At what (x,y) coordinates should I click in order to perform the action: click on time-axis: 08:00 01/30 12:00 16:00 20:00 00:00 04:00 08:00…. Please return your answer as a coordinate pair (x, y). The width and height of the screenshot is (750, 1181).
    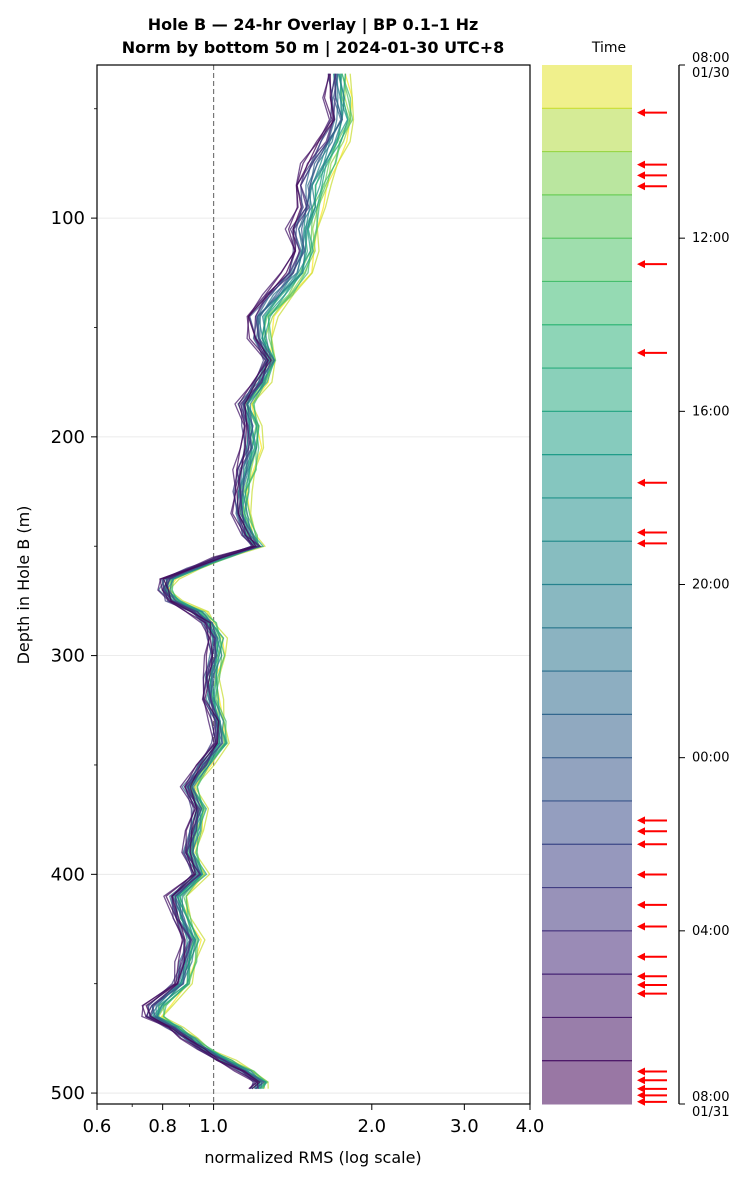
    Looking at the image, I should click on (703, 585).